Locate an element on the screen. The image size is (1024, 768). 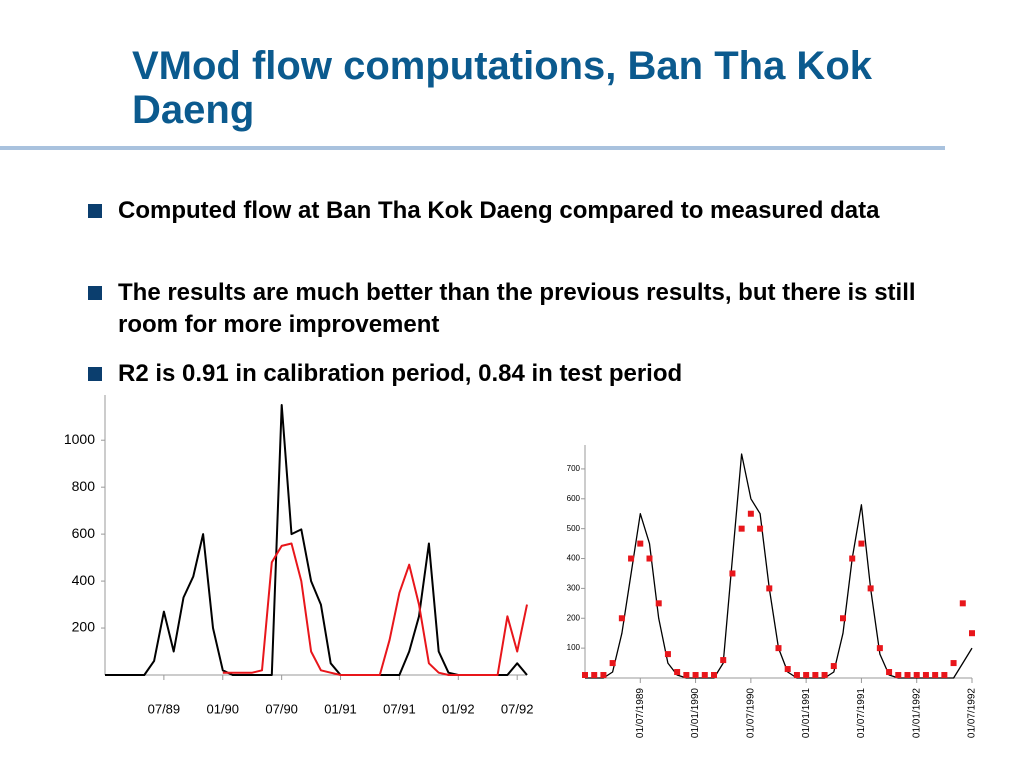
x-tick-label: 01/91 is located at coordinates (340, 708).